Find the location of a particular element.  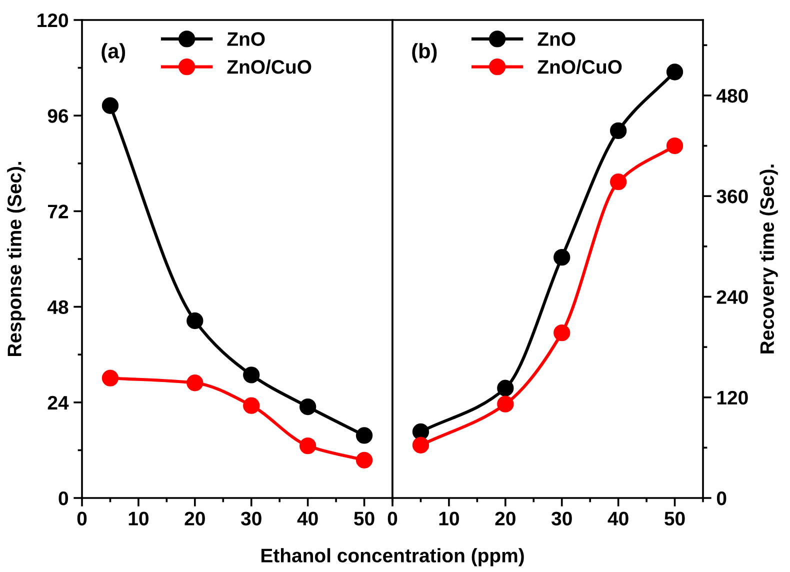

y-tick-label: 48 is located at coordinates (57, 307).